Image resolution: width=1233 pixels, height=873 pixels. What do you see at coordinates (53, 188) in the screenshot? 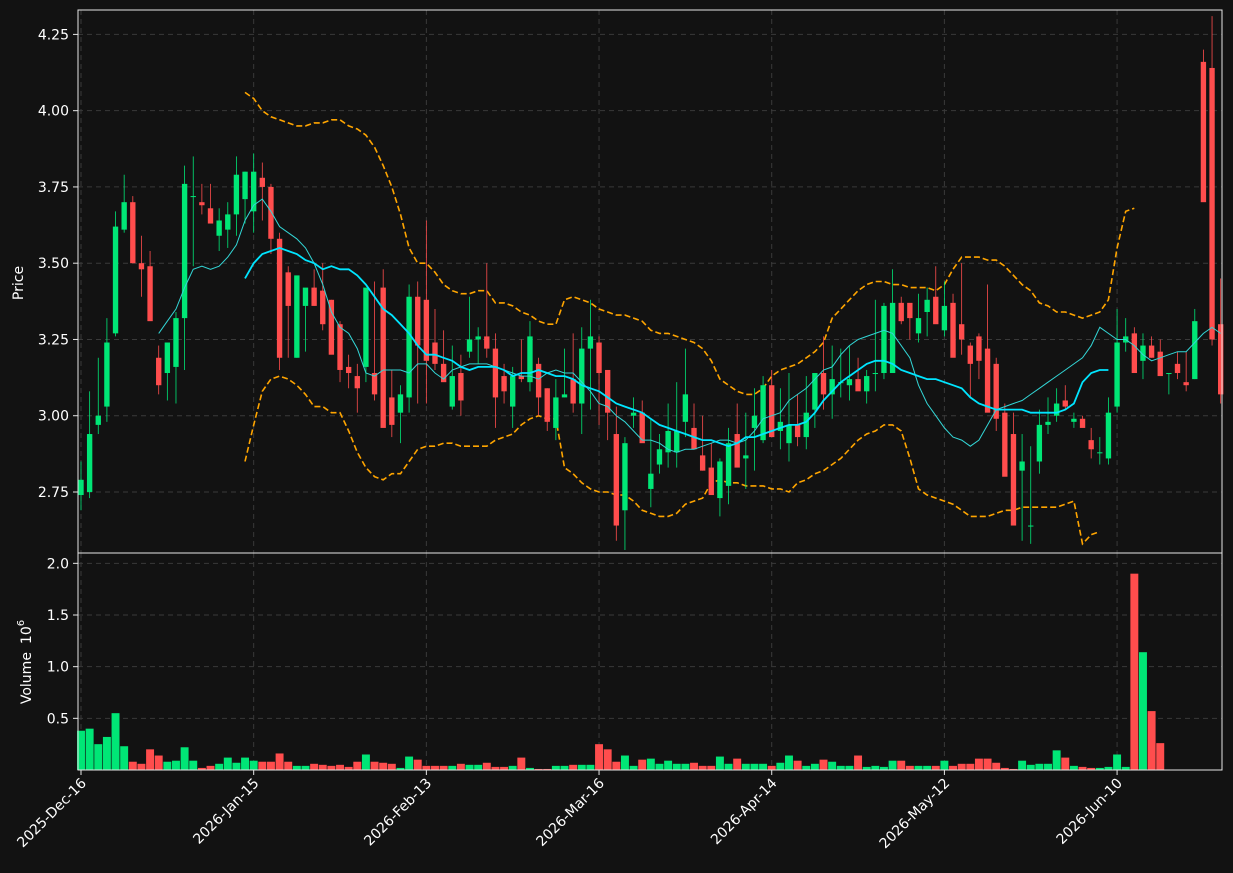
I see `price-tick-label: 3.75` at bounding box center [53, 188].